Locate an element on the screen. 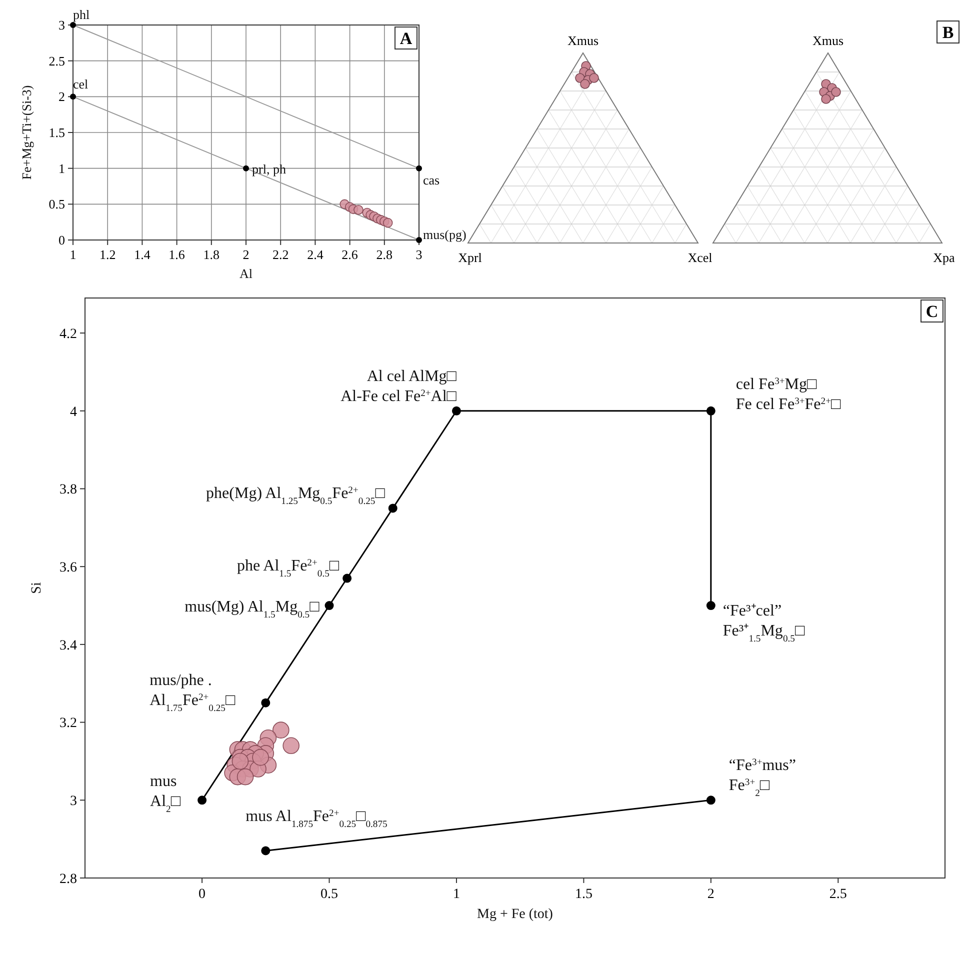 Image resolution: width=974 pixels, height=972 pixels. annotation: mus Al$_{1.875}$Fe$^{2+}$$_{0.25}$□$_{0.875}$ is located at coordinates (317, 818).